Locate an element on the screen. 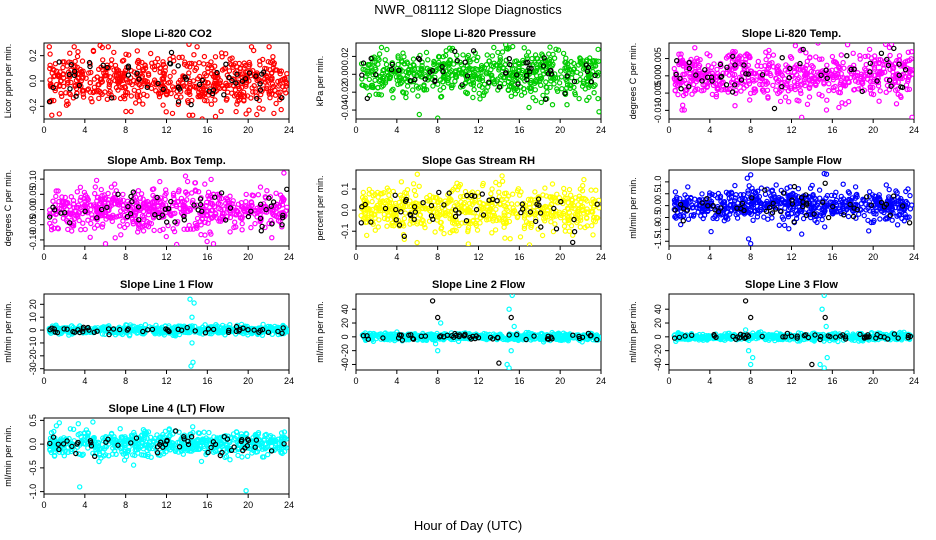 The height and width of the screenshot is (540, 936). y-tick-label: 0.0 is located at coordinates (658, 205).